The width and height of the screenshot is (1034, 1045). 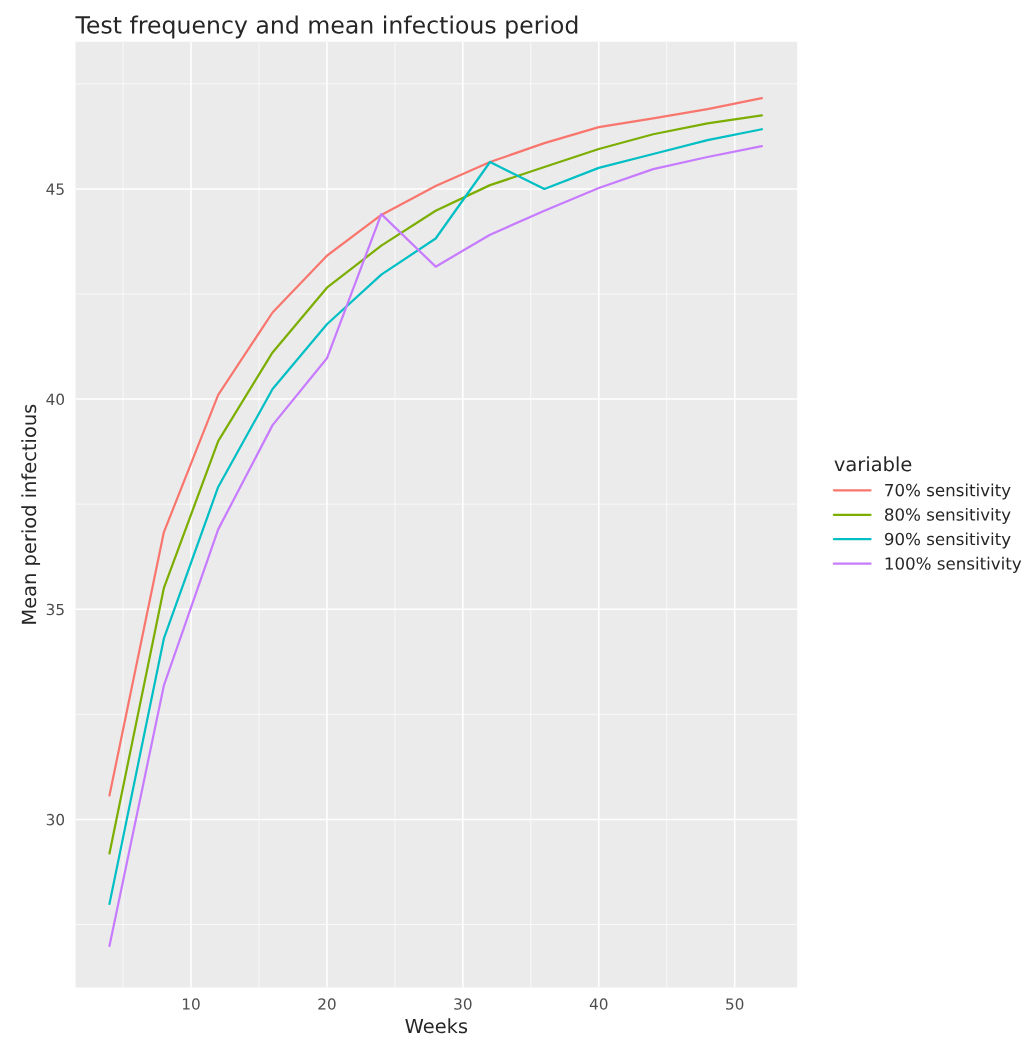 I want to click on legend-label: 80% sensitivity, so click(x=948, y=516).